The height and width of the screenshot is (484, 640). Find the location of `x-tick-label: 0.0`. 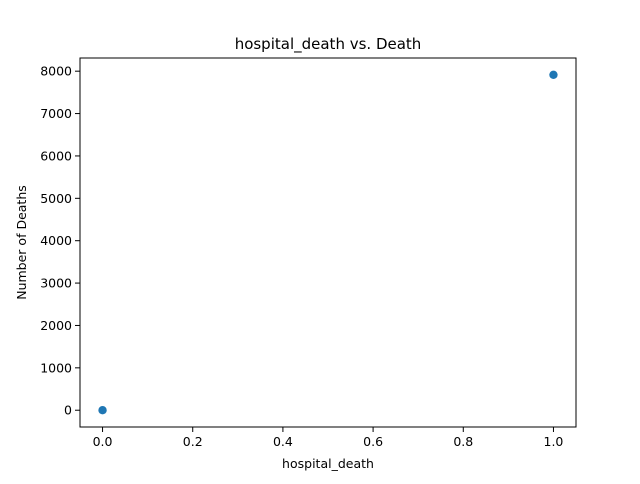

x-tick-label: 0.0 is located at coordinates (103, 441).